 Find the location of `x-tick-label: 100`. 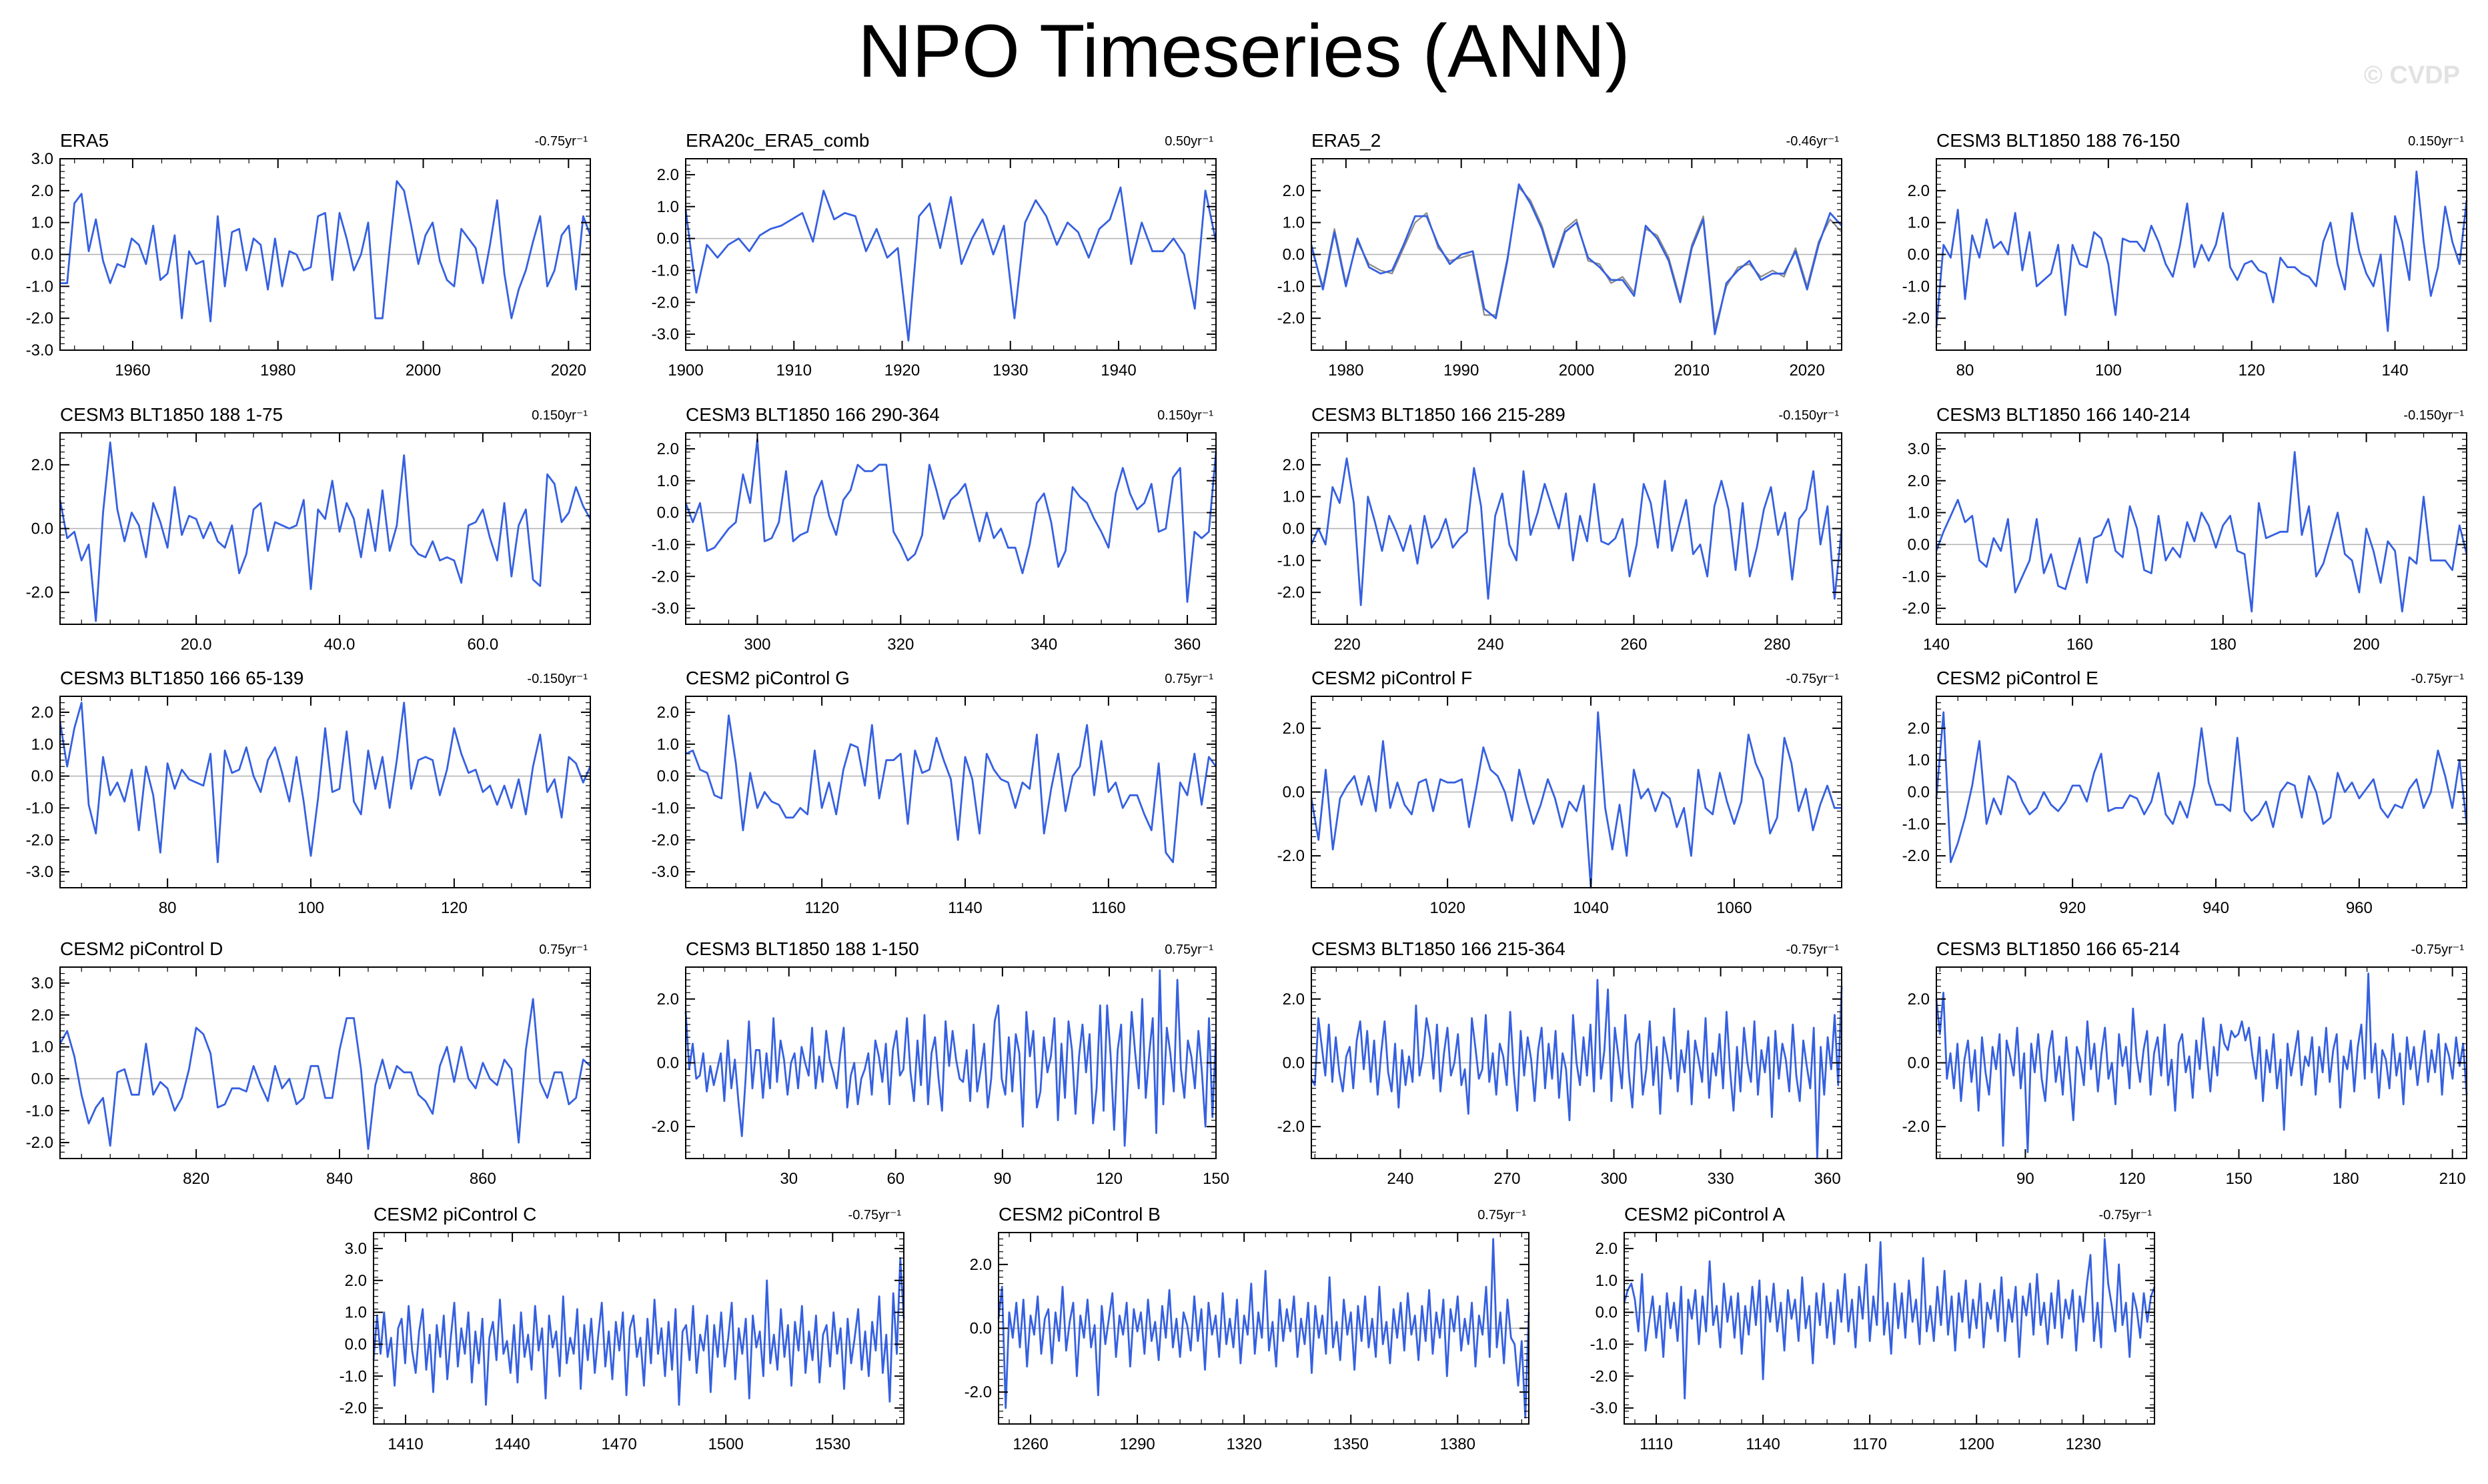

x-tick-label: 100 is located at coordinates (2108, 370).